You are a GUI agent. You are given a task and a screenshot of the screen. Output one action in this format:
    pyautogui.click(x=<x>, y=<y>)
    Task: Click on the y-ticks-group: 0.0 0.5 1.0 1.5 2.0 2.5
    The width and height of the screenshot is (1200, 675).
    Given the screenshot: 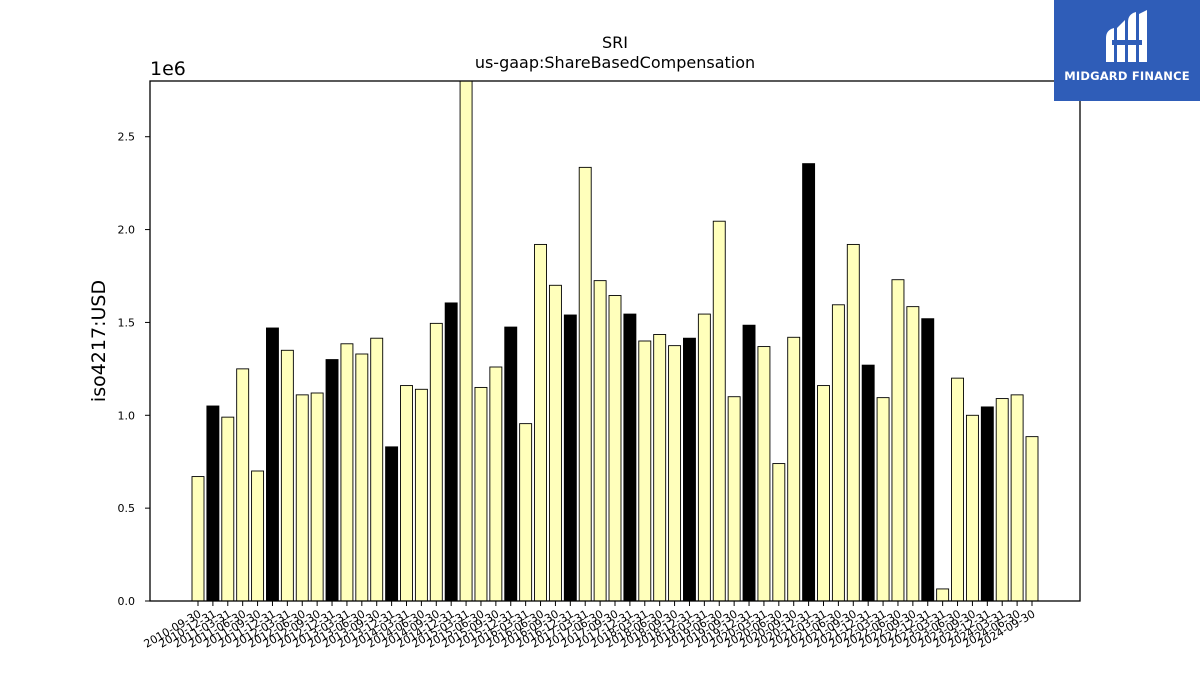 What is the action you would take?
    pyautogui.click(x=134, y=369)
    